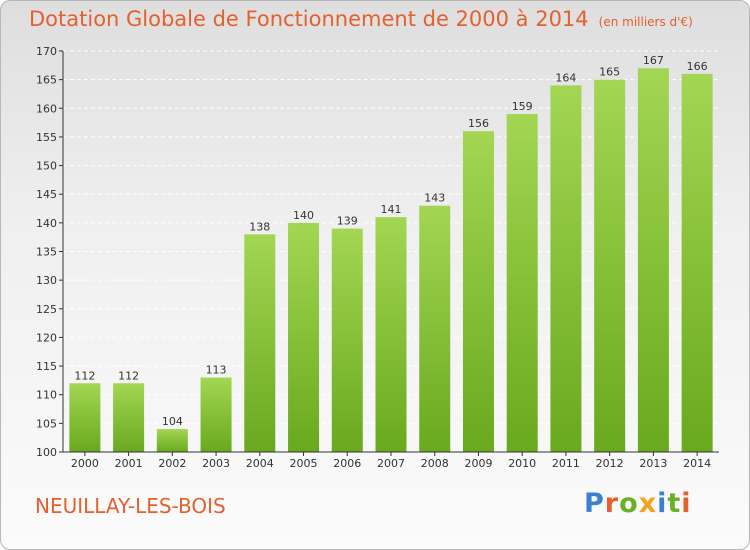 The width and height of the screenshot is (750, 550). What do you see at coordinates (594, 503) in the screenshot?
I see `logo-letter: P` at bounding box center [594, 503].